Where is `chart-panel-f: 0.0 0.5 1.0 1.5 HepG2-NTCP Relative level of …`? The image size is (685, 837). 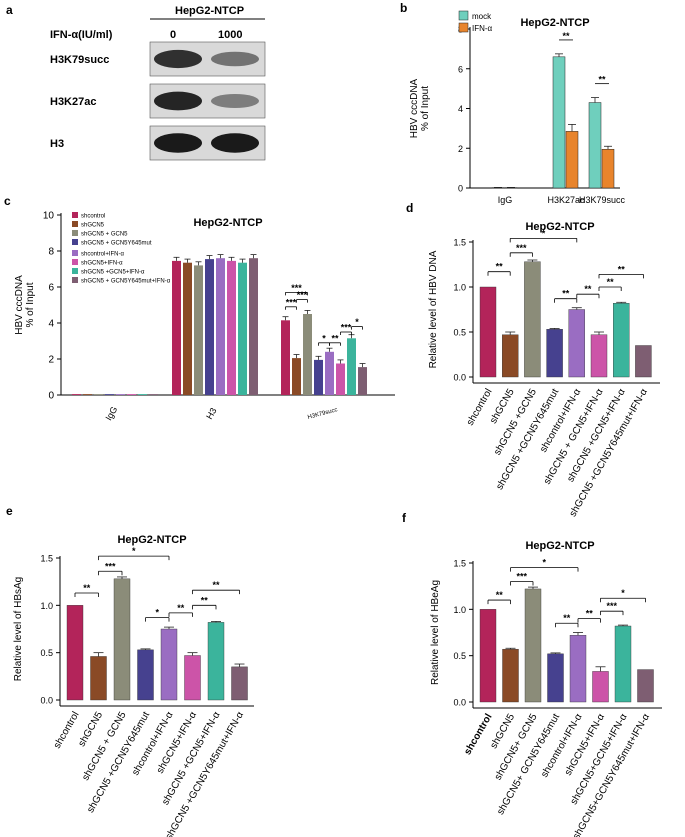 chart-panel-f: 0.0 0.5 1.0 1.5 HepG2-NTCP Relative level of … is located at coordinates (546, 688).